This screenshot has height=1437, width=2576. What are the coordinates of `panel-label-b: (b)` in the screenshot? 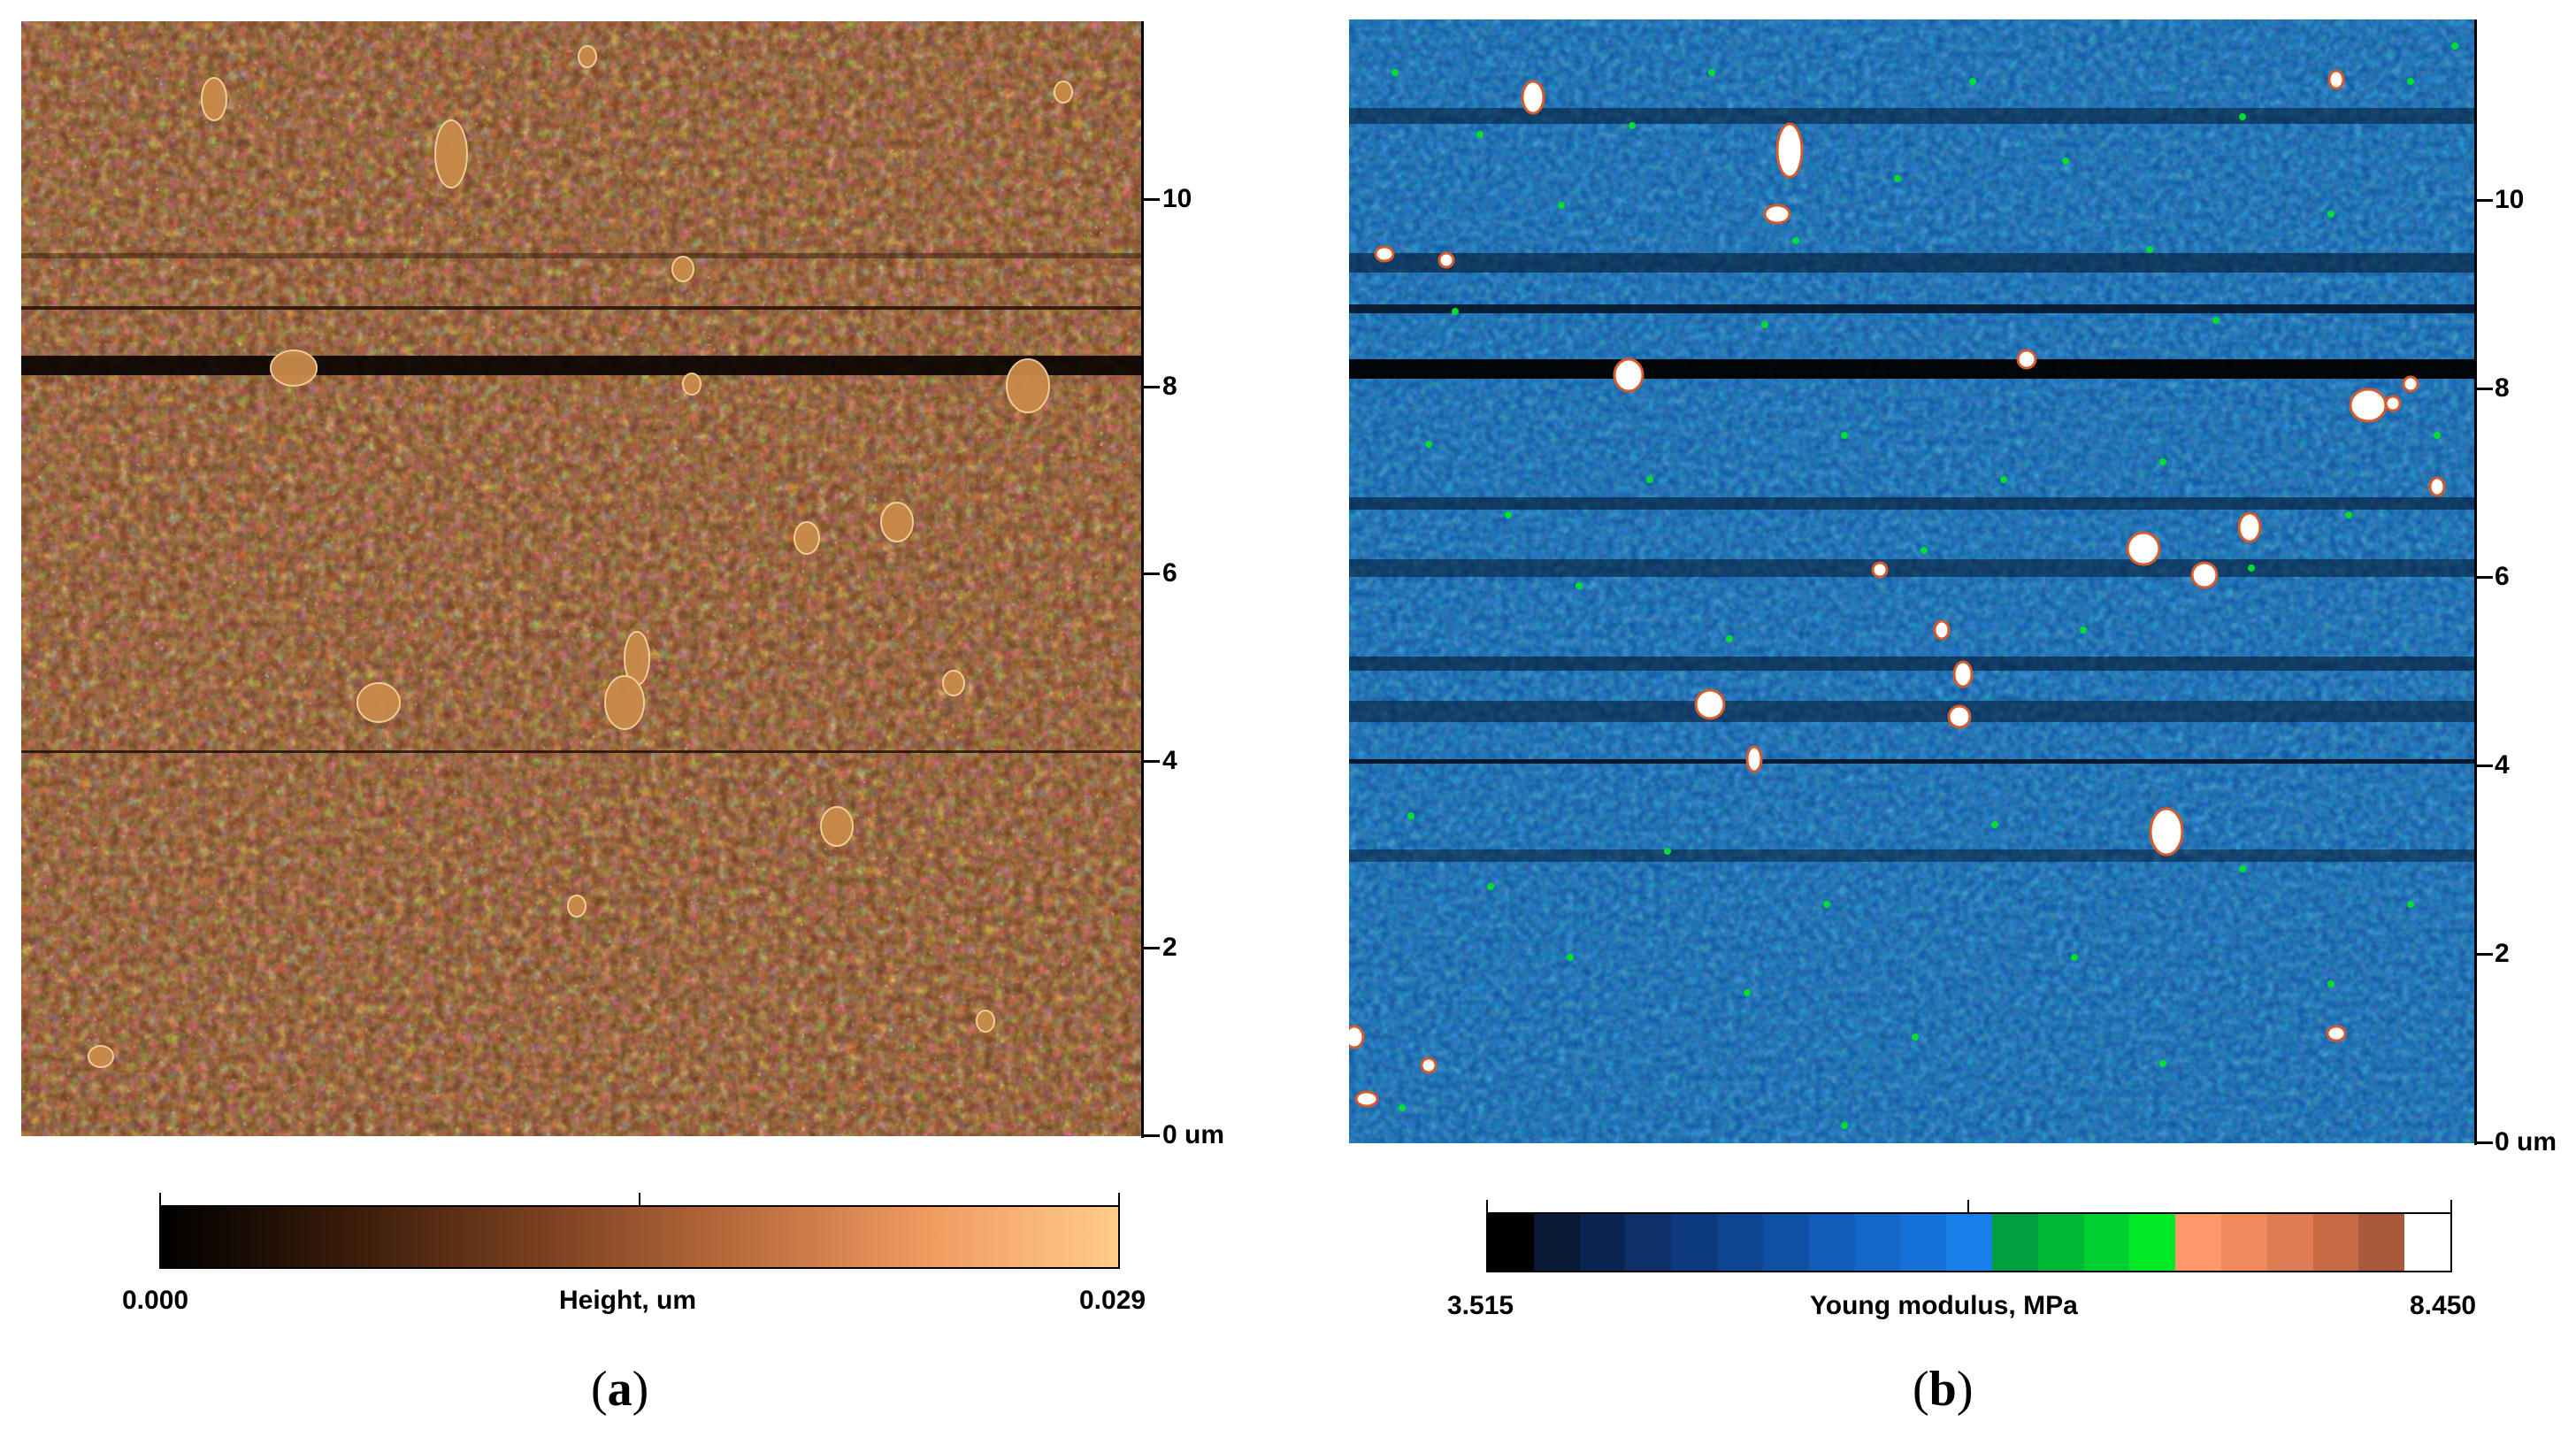 It's located at (1943, 1389).